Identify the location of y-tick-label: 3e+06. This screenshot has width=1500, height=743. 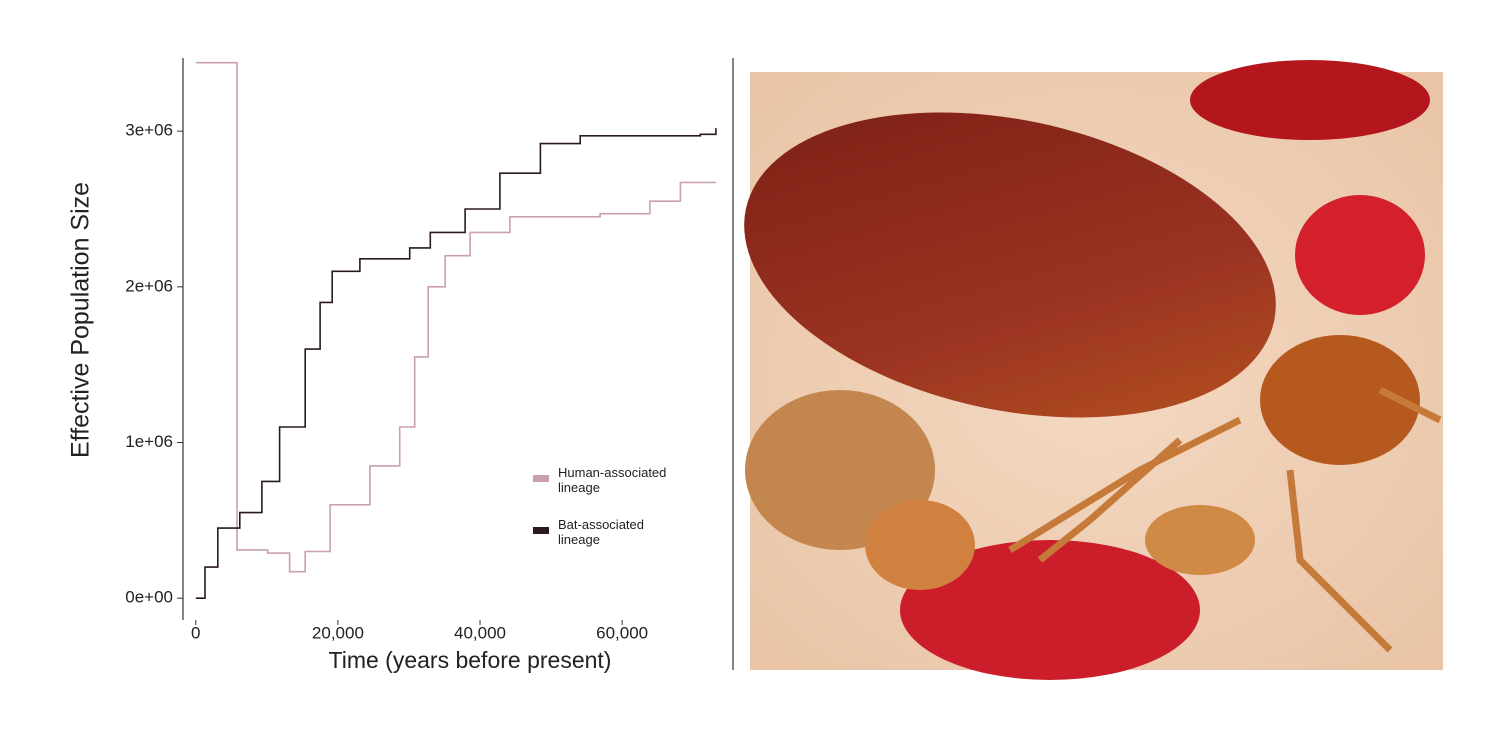
(149, 130).